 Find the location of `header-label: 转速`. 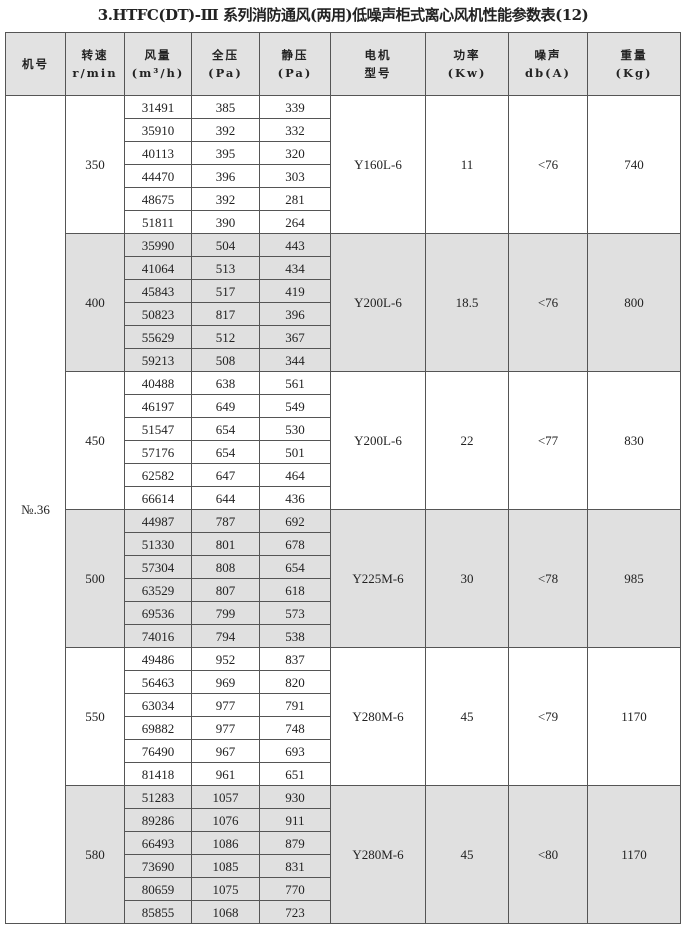

header-label: 转速 is located at coordinates (95, 54).